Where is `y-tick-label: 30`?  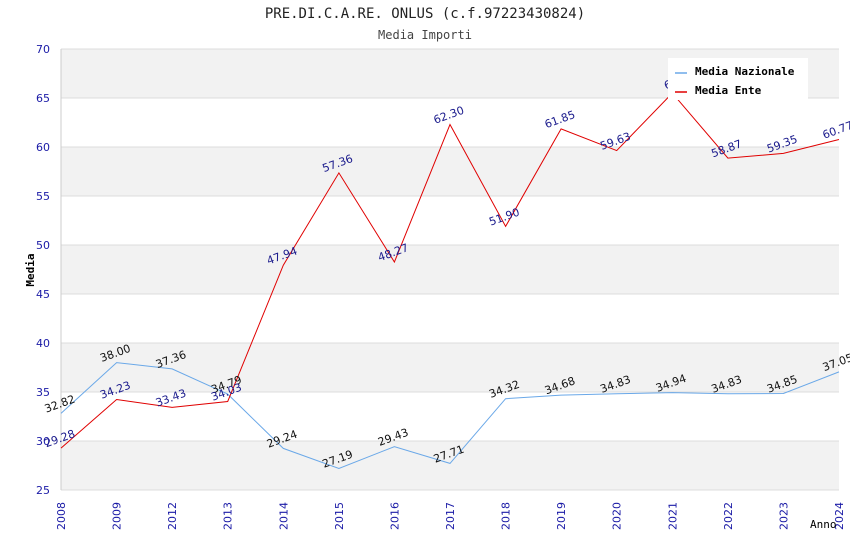
y-tick-label: 30 is located at coordinates (43, 441).